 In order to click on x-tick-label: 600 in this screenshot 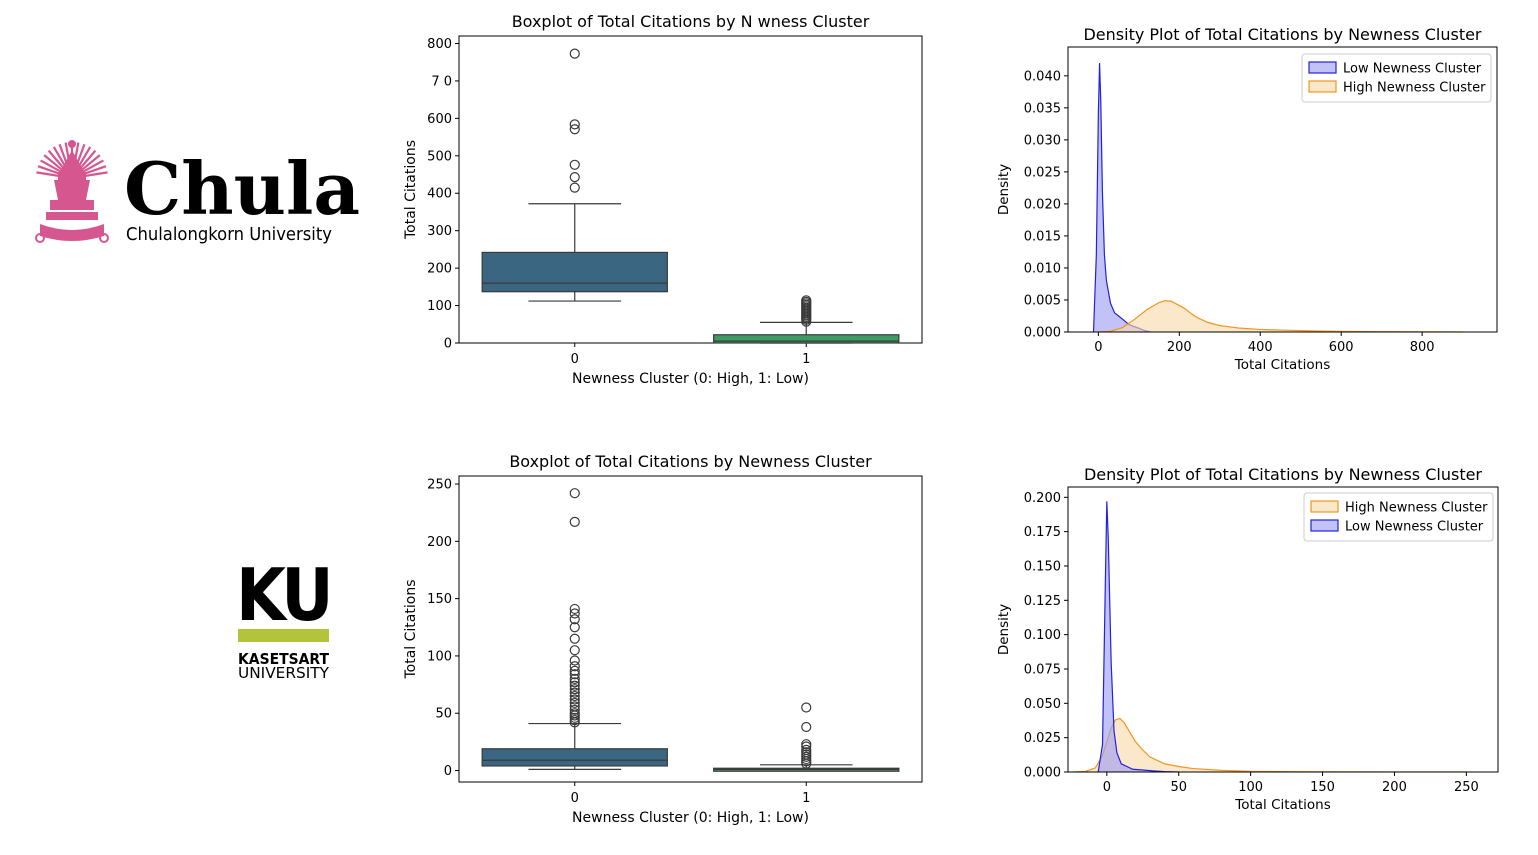, I will do `click(1341, 347)`.